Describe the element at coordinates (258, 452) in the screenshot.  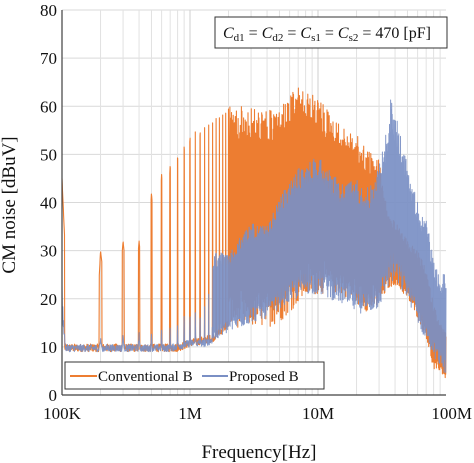
I see `x-axis-title: Frequency[Hz]` at that location.